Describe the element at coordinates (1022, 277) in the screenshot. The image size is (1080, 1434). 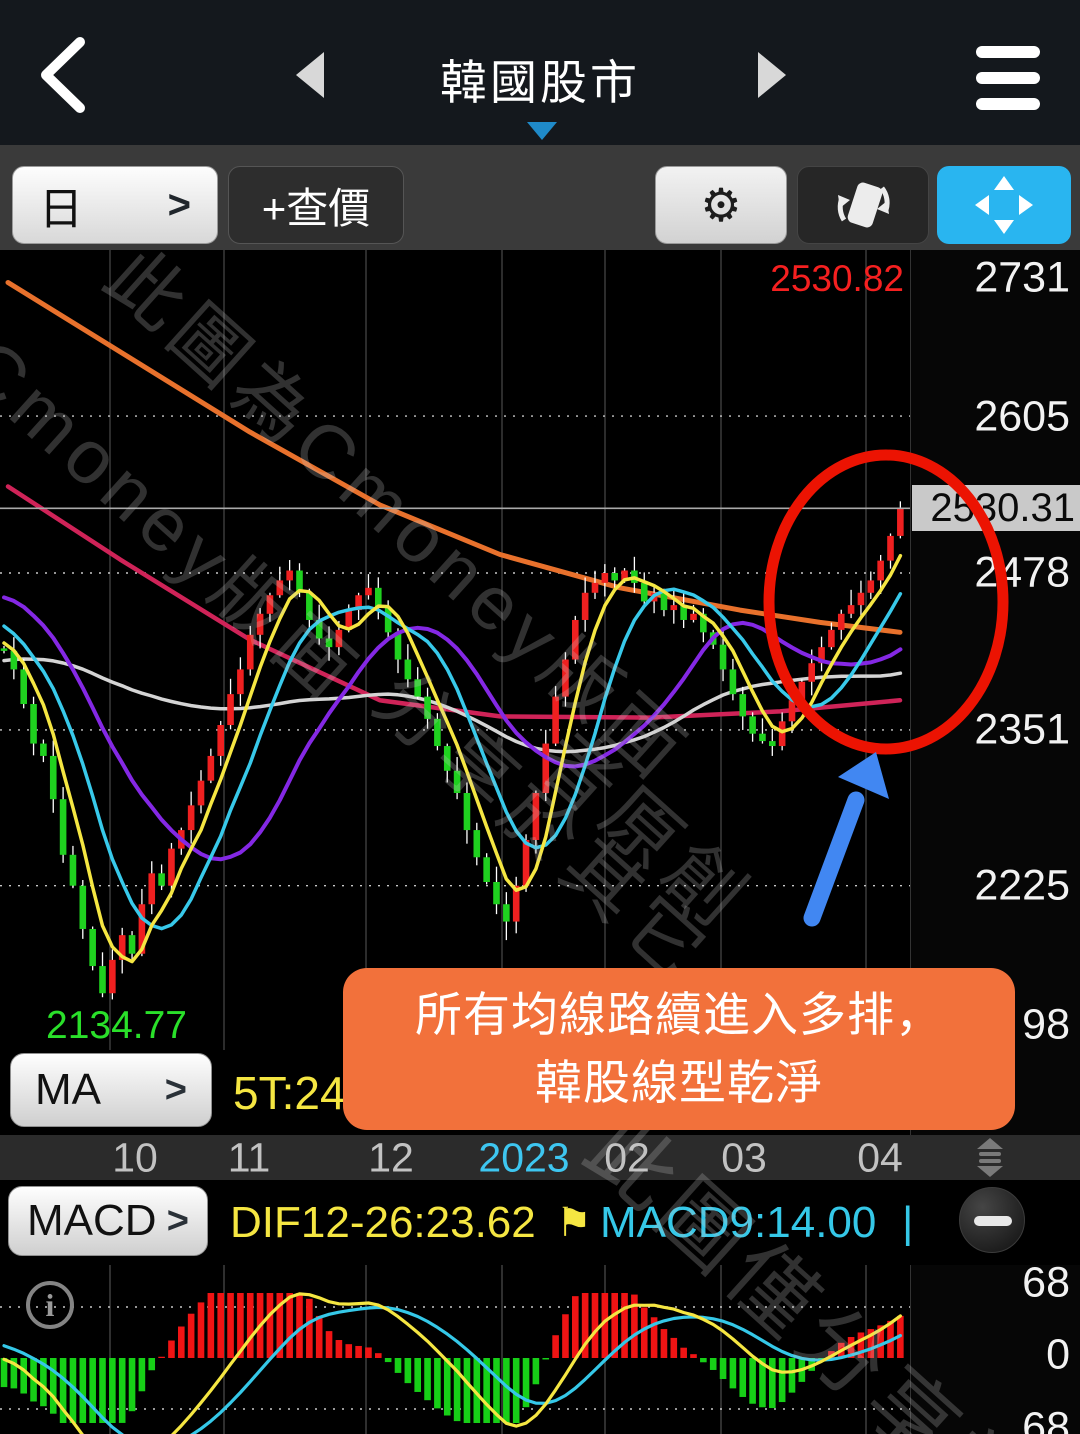
I see `price-axis-label: 2731` at that location.